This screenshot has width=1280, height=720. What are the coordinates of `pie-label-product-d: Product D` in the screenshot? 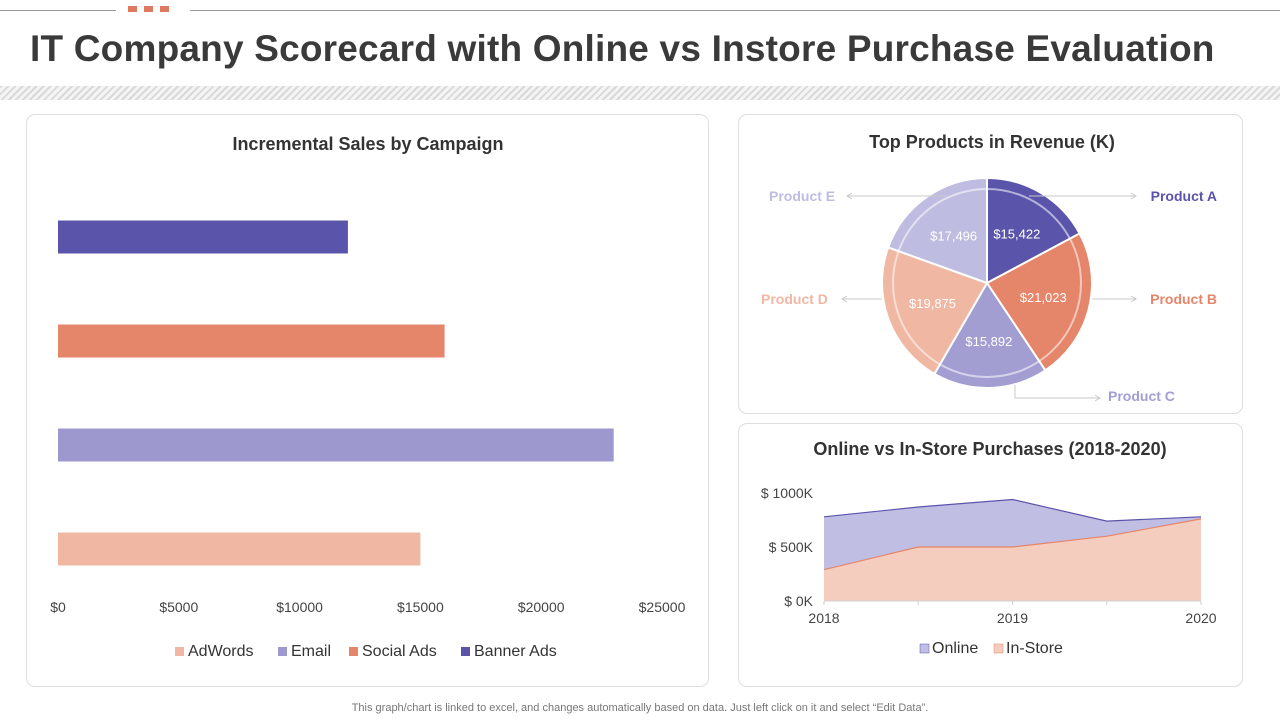 It's located at (794, 299).